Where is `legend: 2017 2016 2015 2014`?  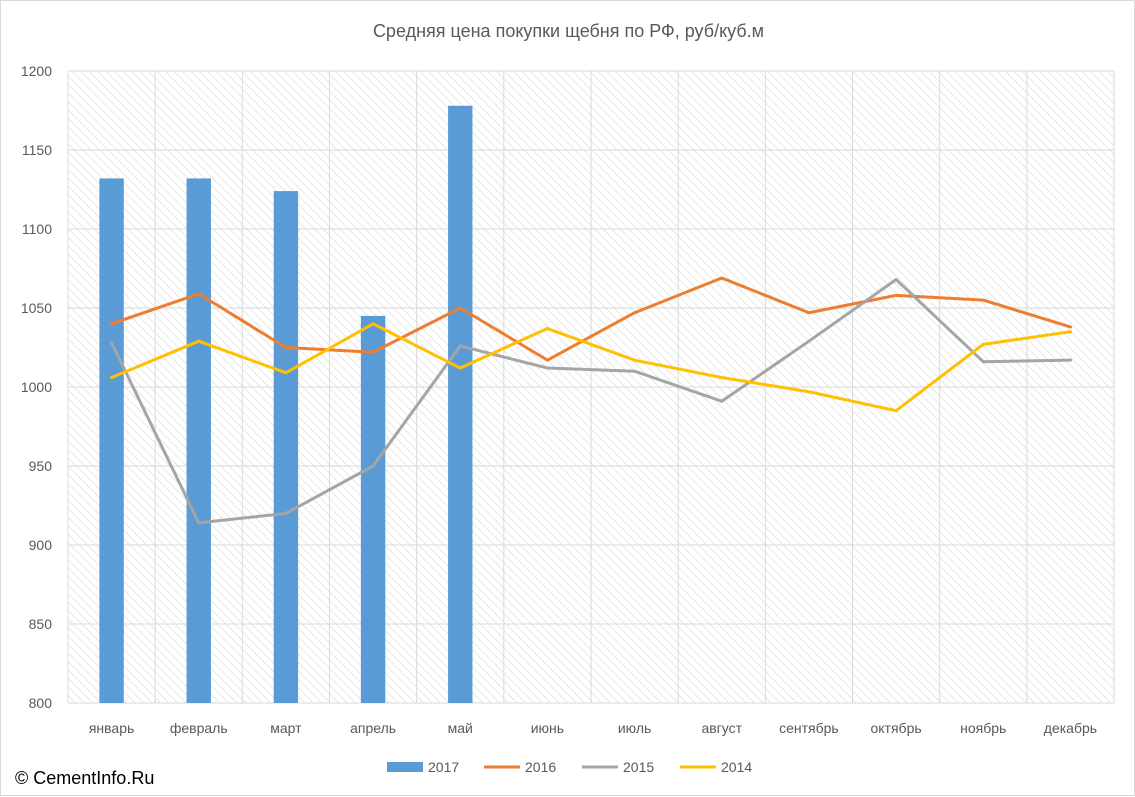
legend: 2017 2016 2015 2014 is located at coordinates (569, 767).